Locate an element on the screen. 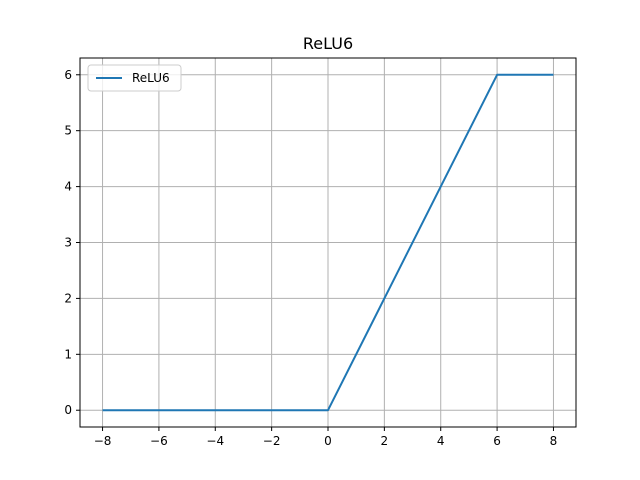  x-tick-label: 0 is located at coordinates (328, 441).